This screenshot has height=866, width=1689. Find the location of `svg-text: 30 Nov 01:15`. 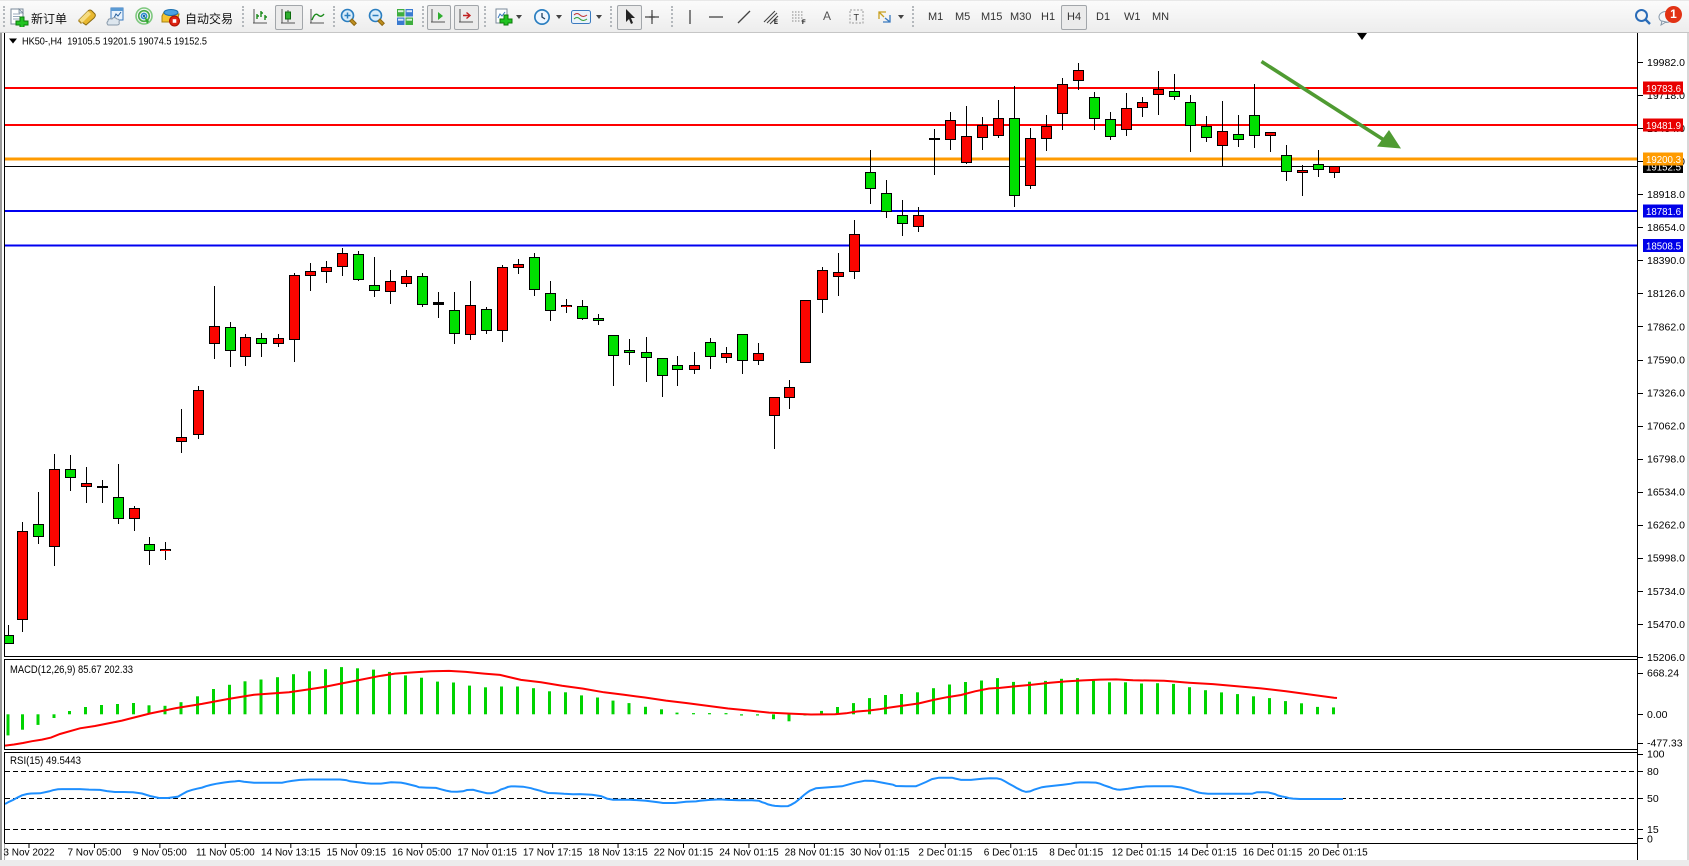

svg-text: 30 Nov 01:15 is located at coordinates (880, 853).